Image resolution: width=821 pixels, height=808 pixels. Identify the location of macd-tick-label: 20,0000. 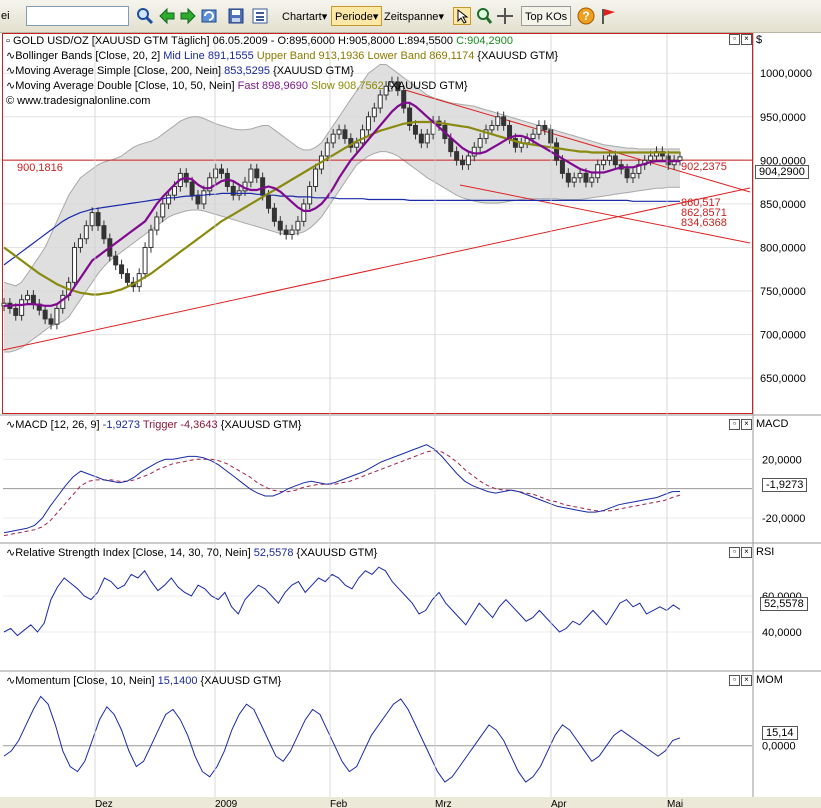
(782, 460).